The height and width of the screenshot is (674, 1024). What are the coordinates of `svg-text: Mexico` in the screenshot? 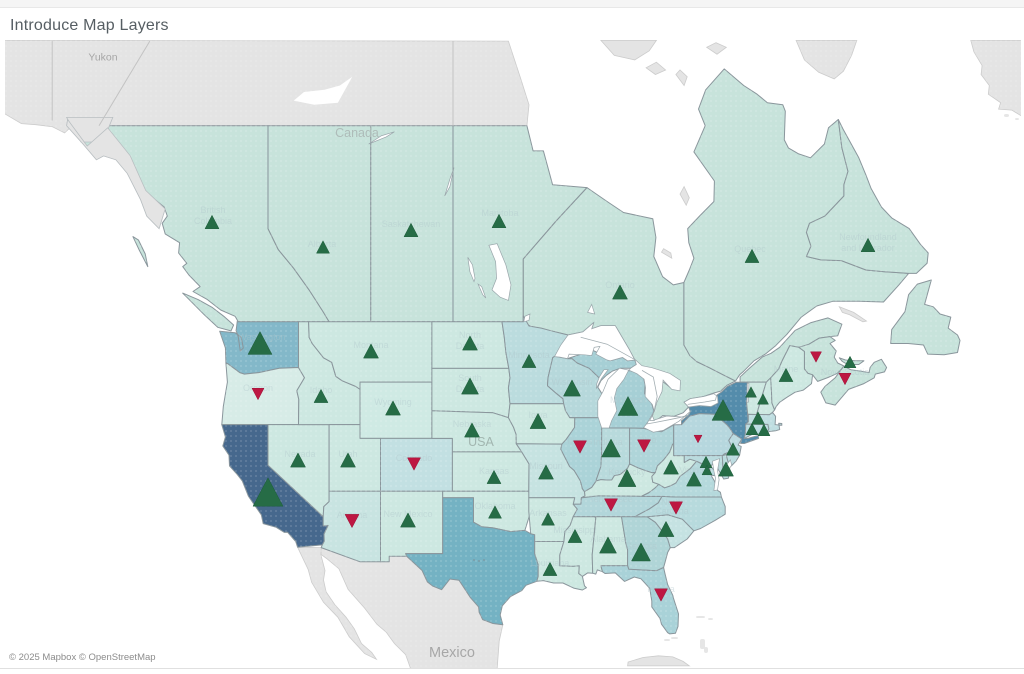 It's located at (452, 653).